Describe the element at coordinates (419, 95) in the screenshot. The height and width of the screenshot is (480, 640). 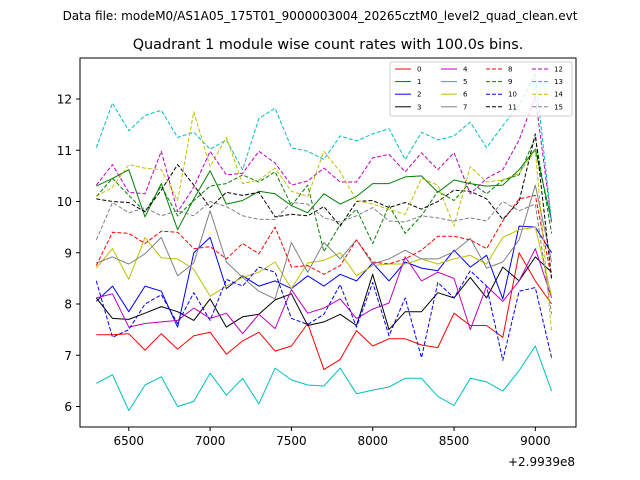
I see `legend-label-2: 2` at that location.